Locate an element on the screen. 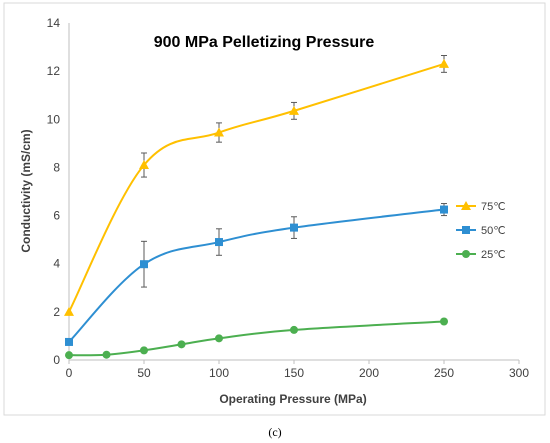  y-tick-label: 4 is located at coordinates (56, 264).